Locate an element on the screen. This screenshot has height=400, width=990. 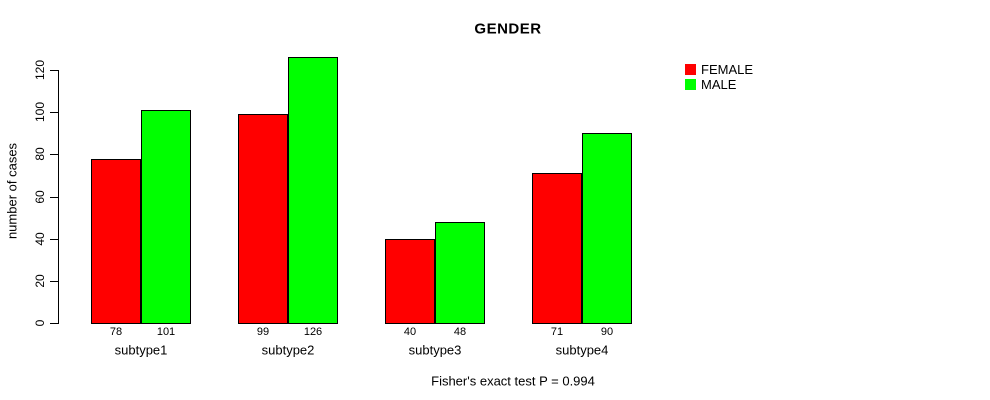
female-swatch-icon is located at coordinates (690, 69).